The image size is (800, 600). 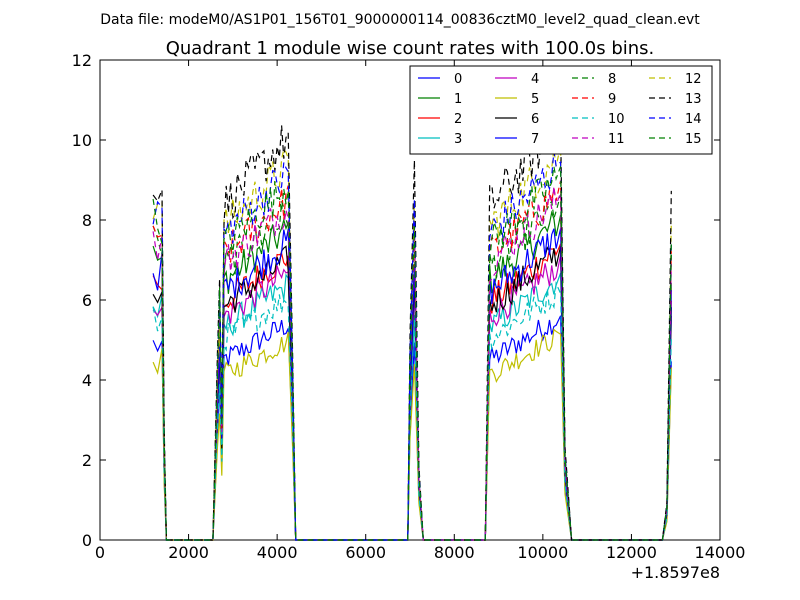 I want to click on legend-label-14: 14, so click(x=693, y=119).